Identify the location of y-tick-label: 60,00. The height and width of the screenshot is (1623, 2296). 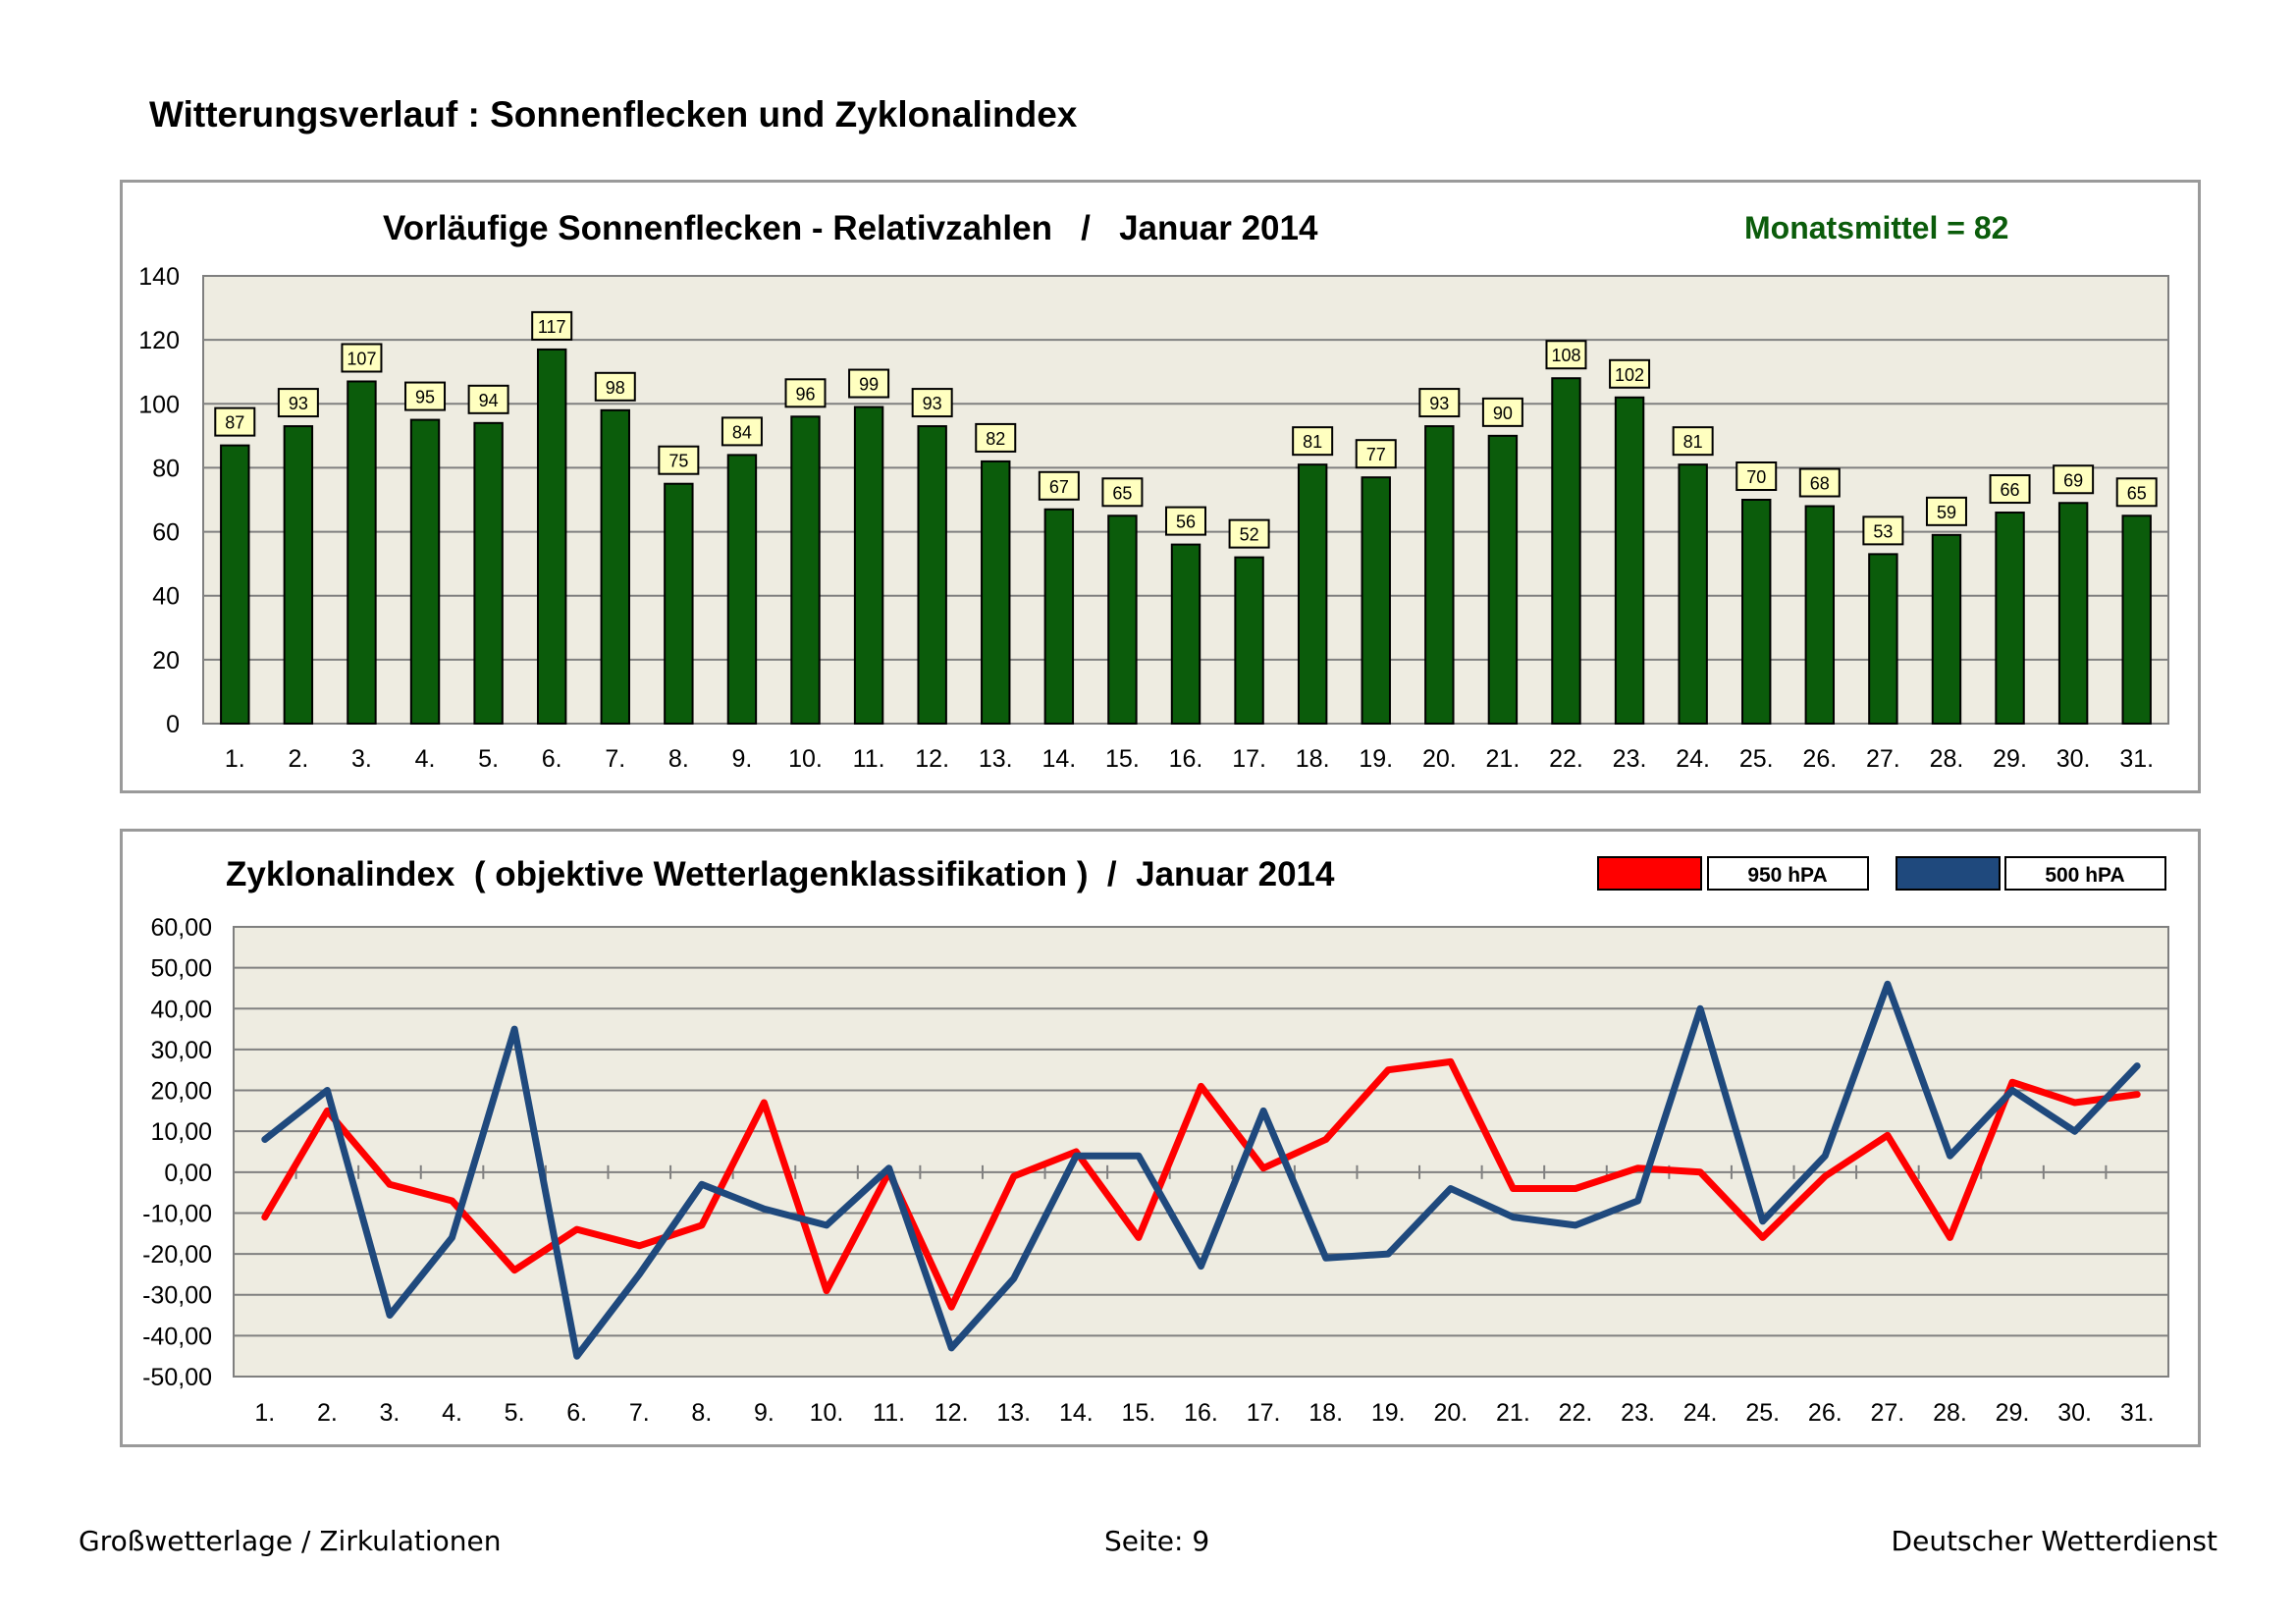
(181, 928).